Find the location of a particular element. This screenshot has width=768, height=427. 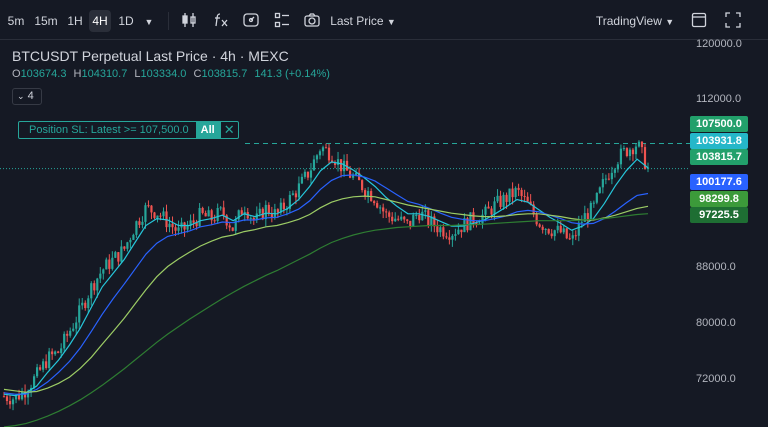

interval-4h-button: 4H is located at coordinates (100, 21).